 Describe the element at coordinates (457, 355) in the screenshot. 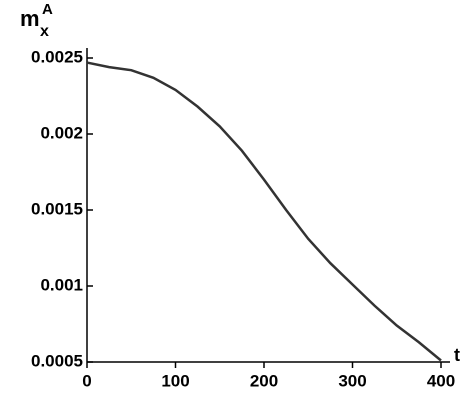

I see `x-axis-label: t` at that location.